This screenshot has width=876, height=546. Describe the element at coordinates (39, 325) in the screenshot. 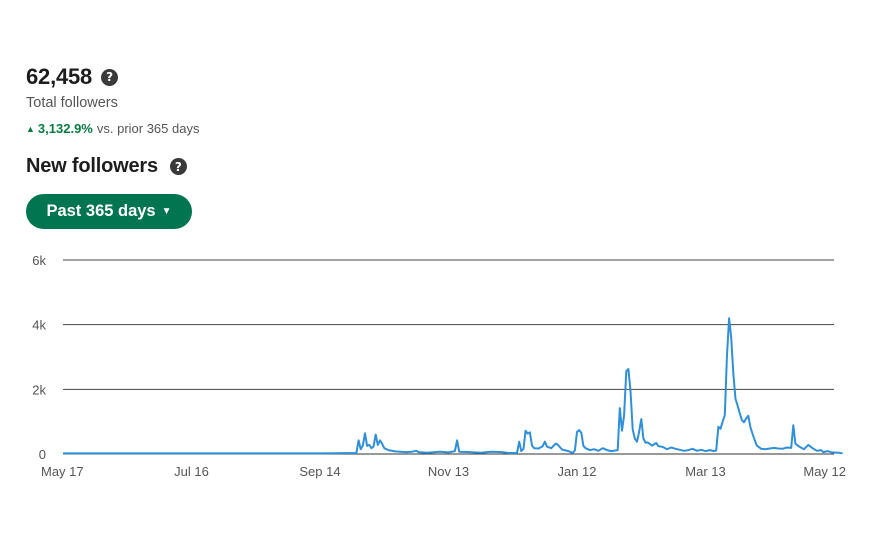

I see `y-tick-label: 4k` at that location.